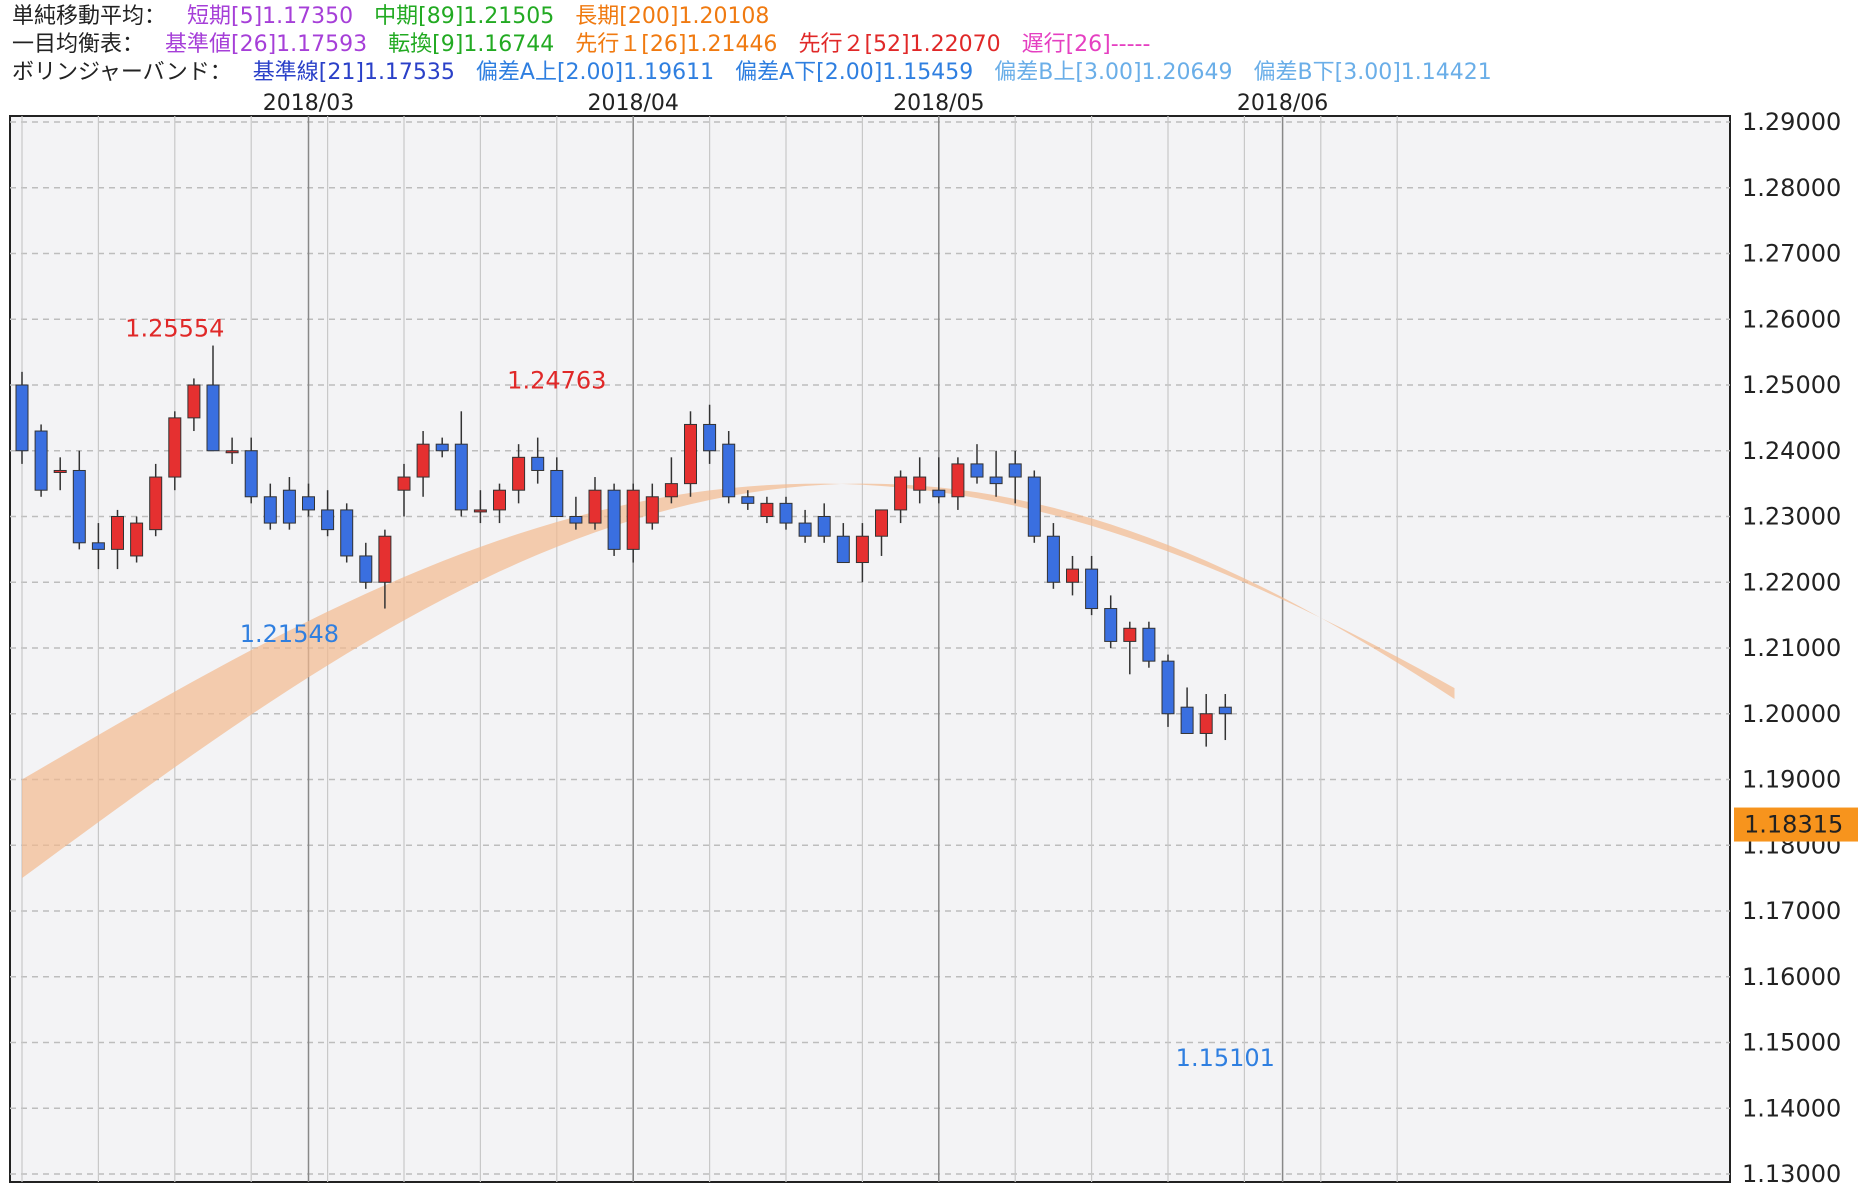  Describe the element at coordinates (1791, 1108) in the screenshot. I see `y-tick-label: 1.14000` at that location.